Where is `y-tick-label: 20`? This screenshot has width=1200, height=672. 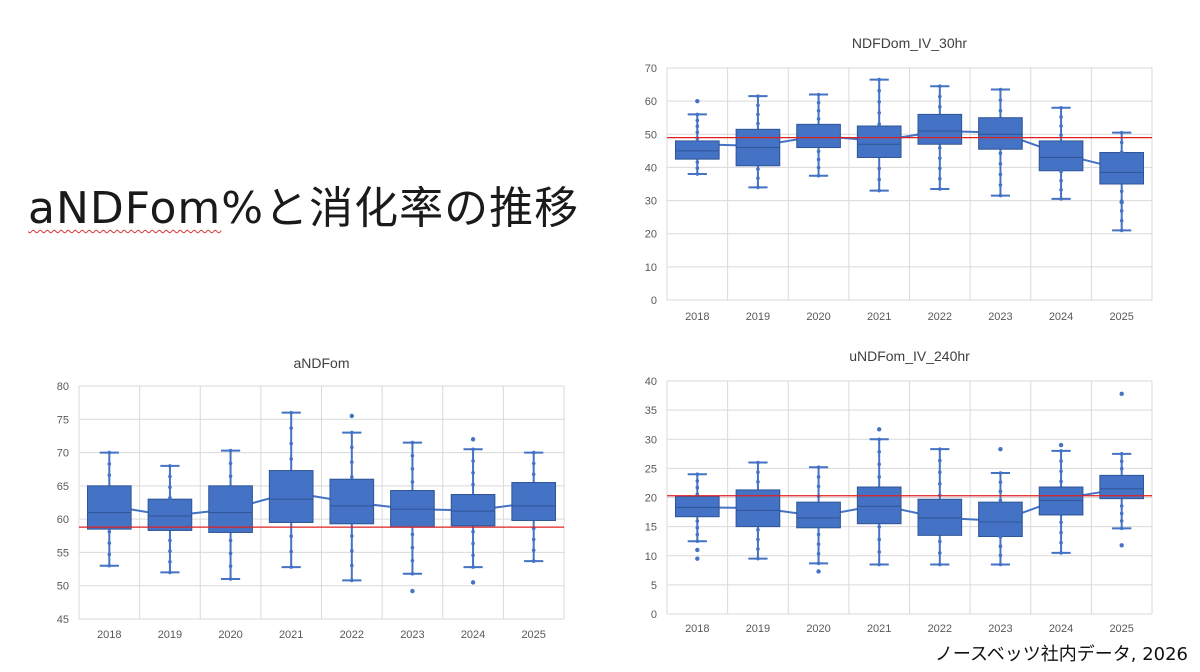 y-tick-label: 20 is located at coordinates (651, 499).